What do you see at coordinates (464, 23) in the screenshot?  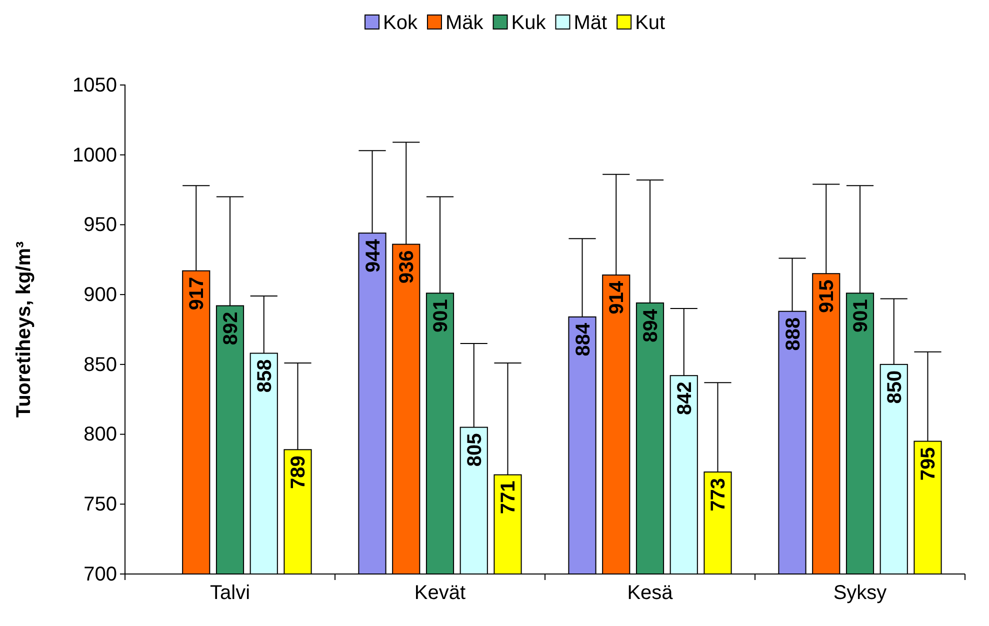 I see `legend-label: Mäk` at bounding box center [464, 23].